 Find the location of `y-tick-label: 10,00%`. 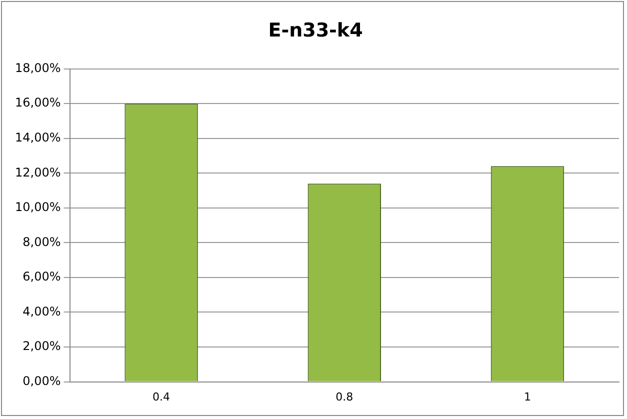

y-tick-label: 10,00% is located at coordinates (37, 207).